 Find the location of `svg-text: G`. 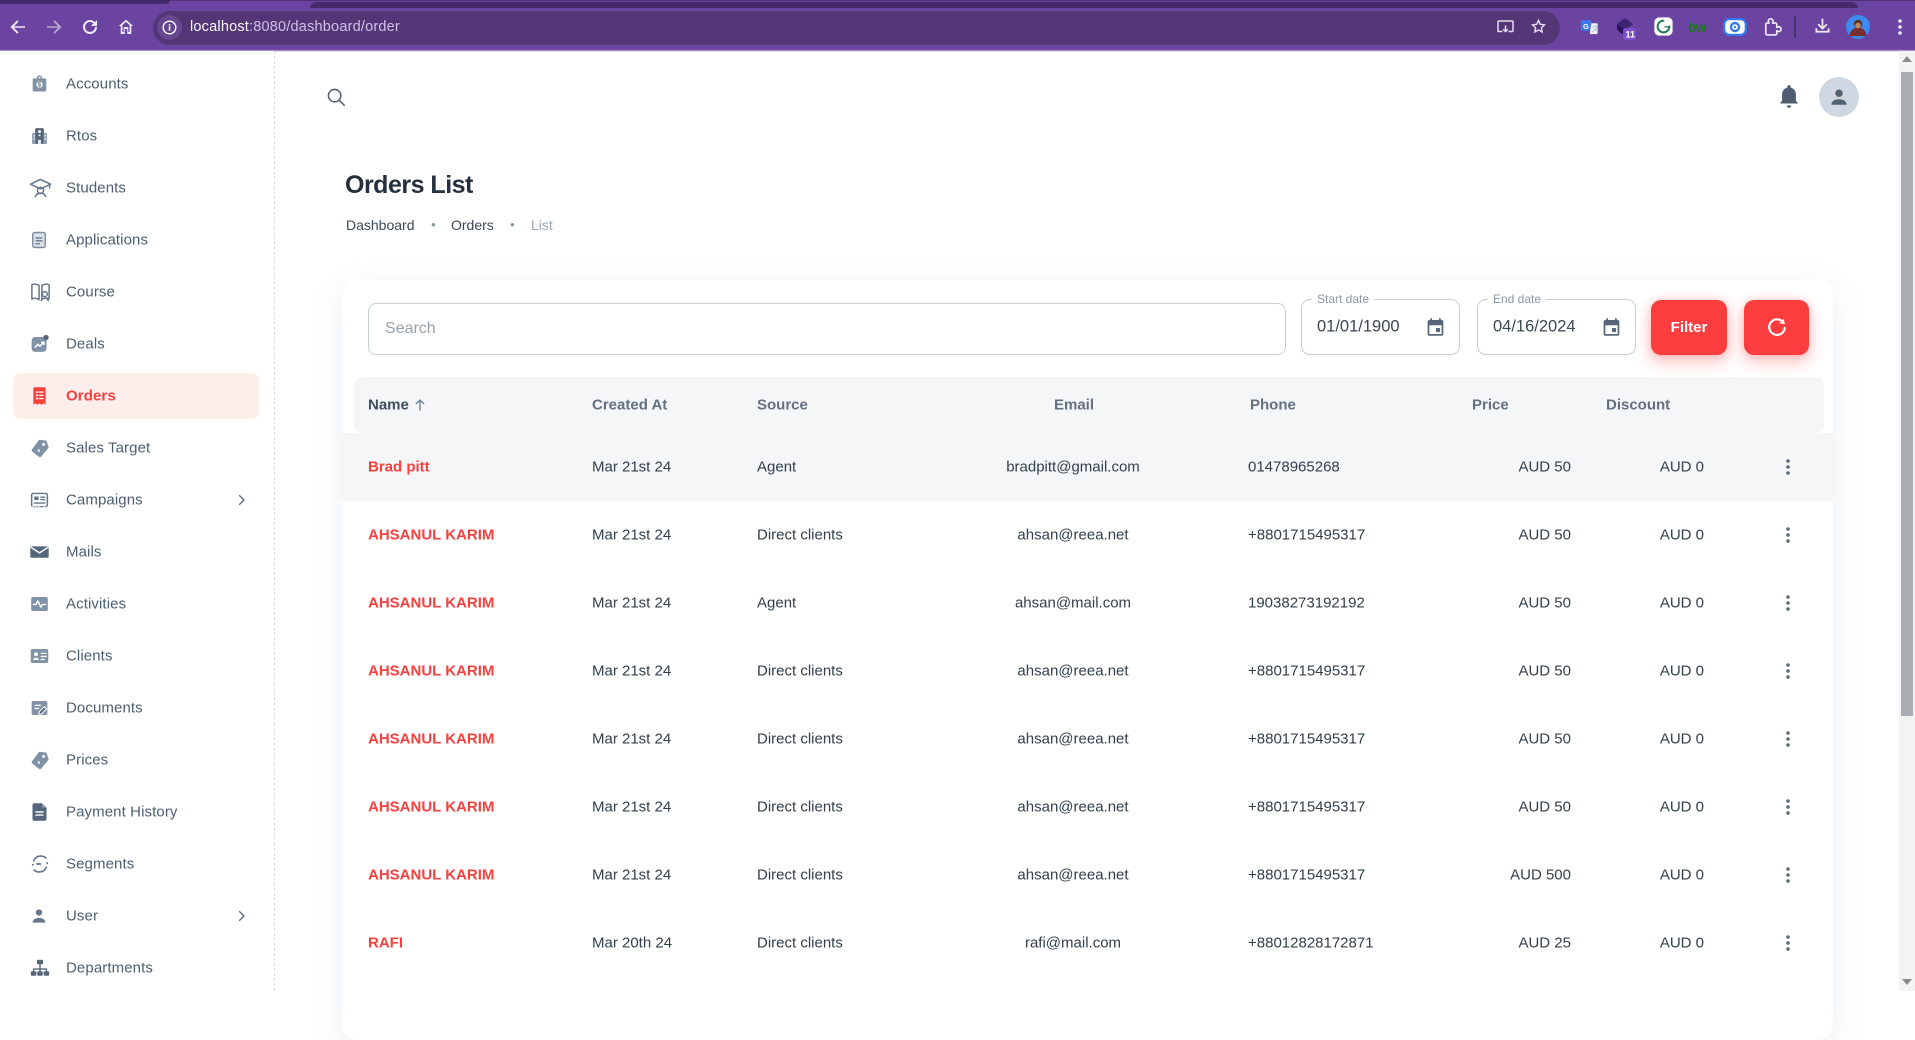

svg-text: G is located at coordinates (1586, 26).